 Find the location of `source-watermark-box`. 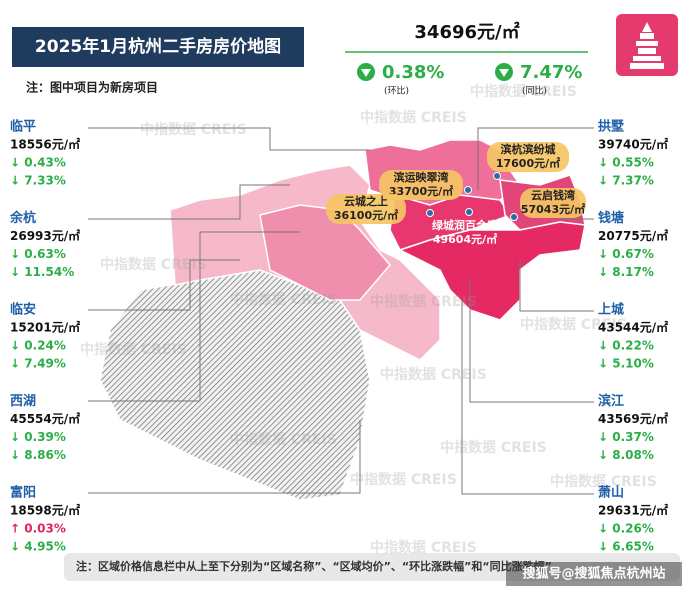

source-watermark-box is located at coordinates (594, 574).